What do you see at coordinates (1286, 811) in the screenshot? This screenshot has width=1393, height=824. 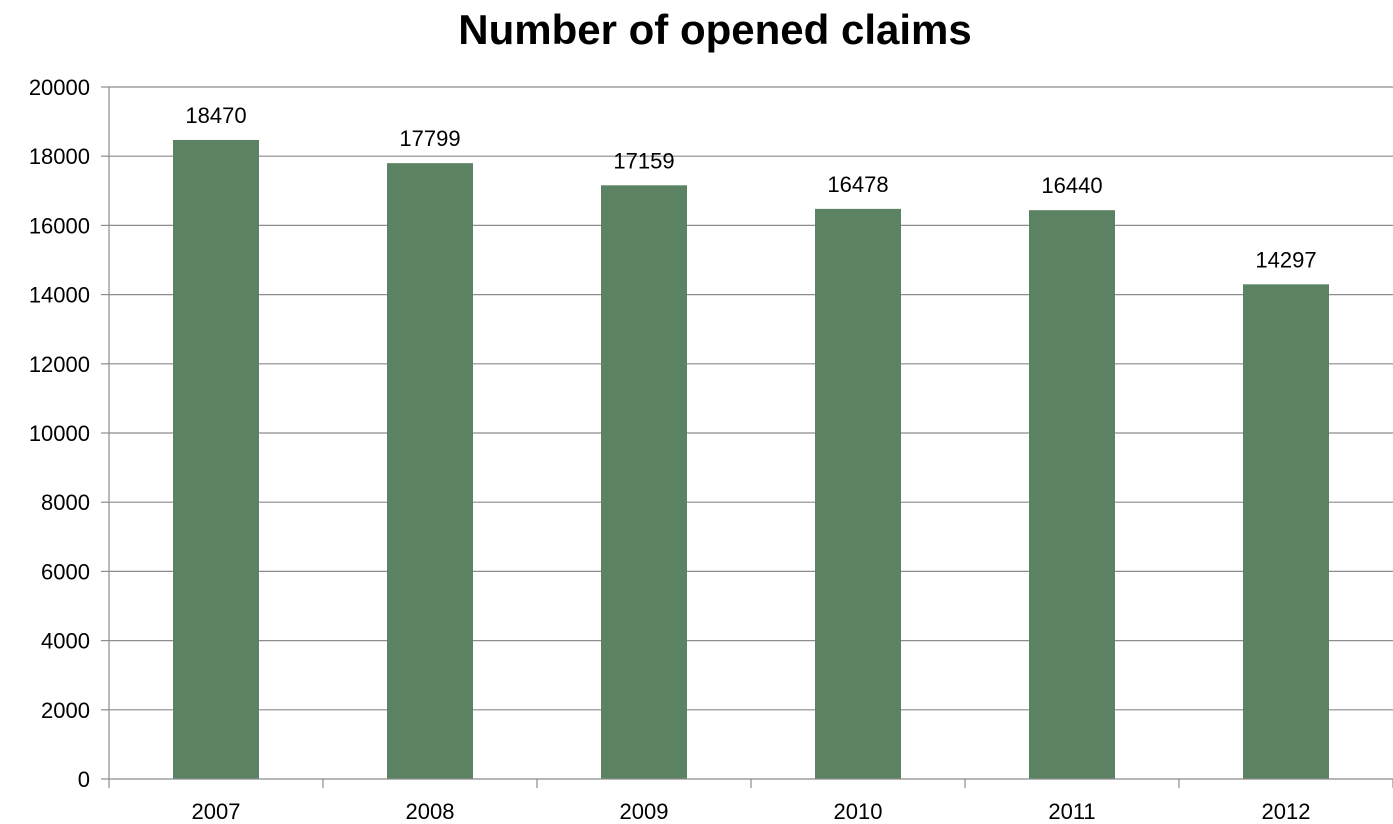 I see `x-tick-label: 2012` at bounding box center [1286, 811].